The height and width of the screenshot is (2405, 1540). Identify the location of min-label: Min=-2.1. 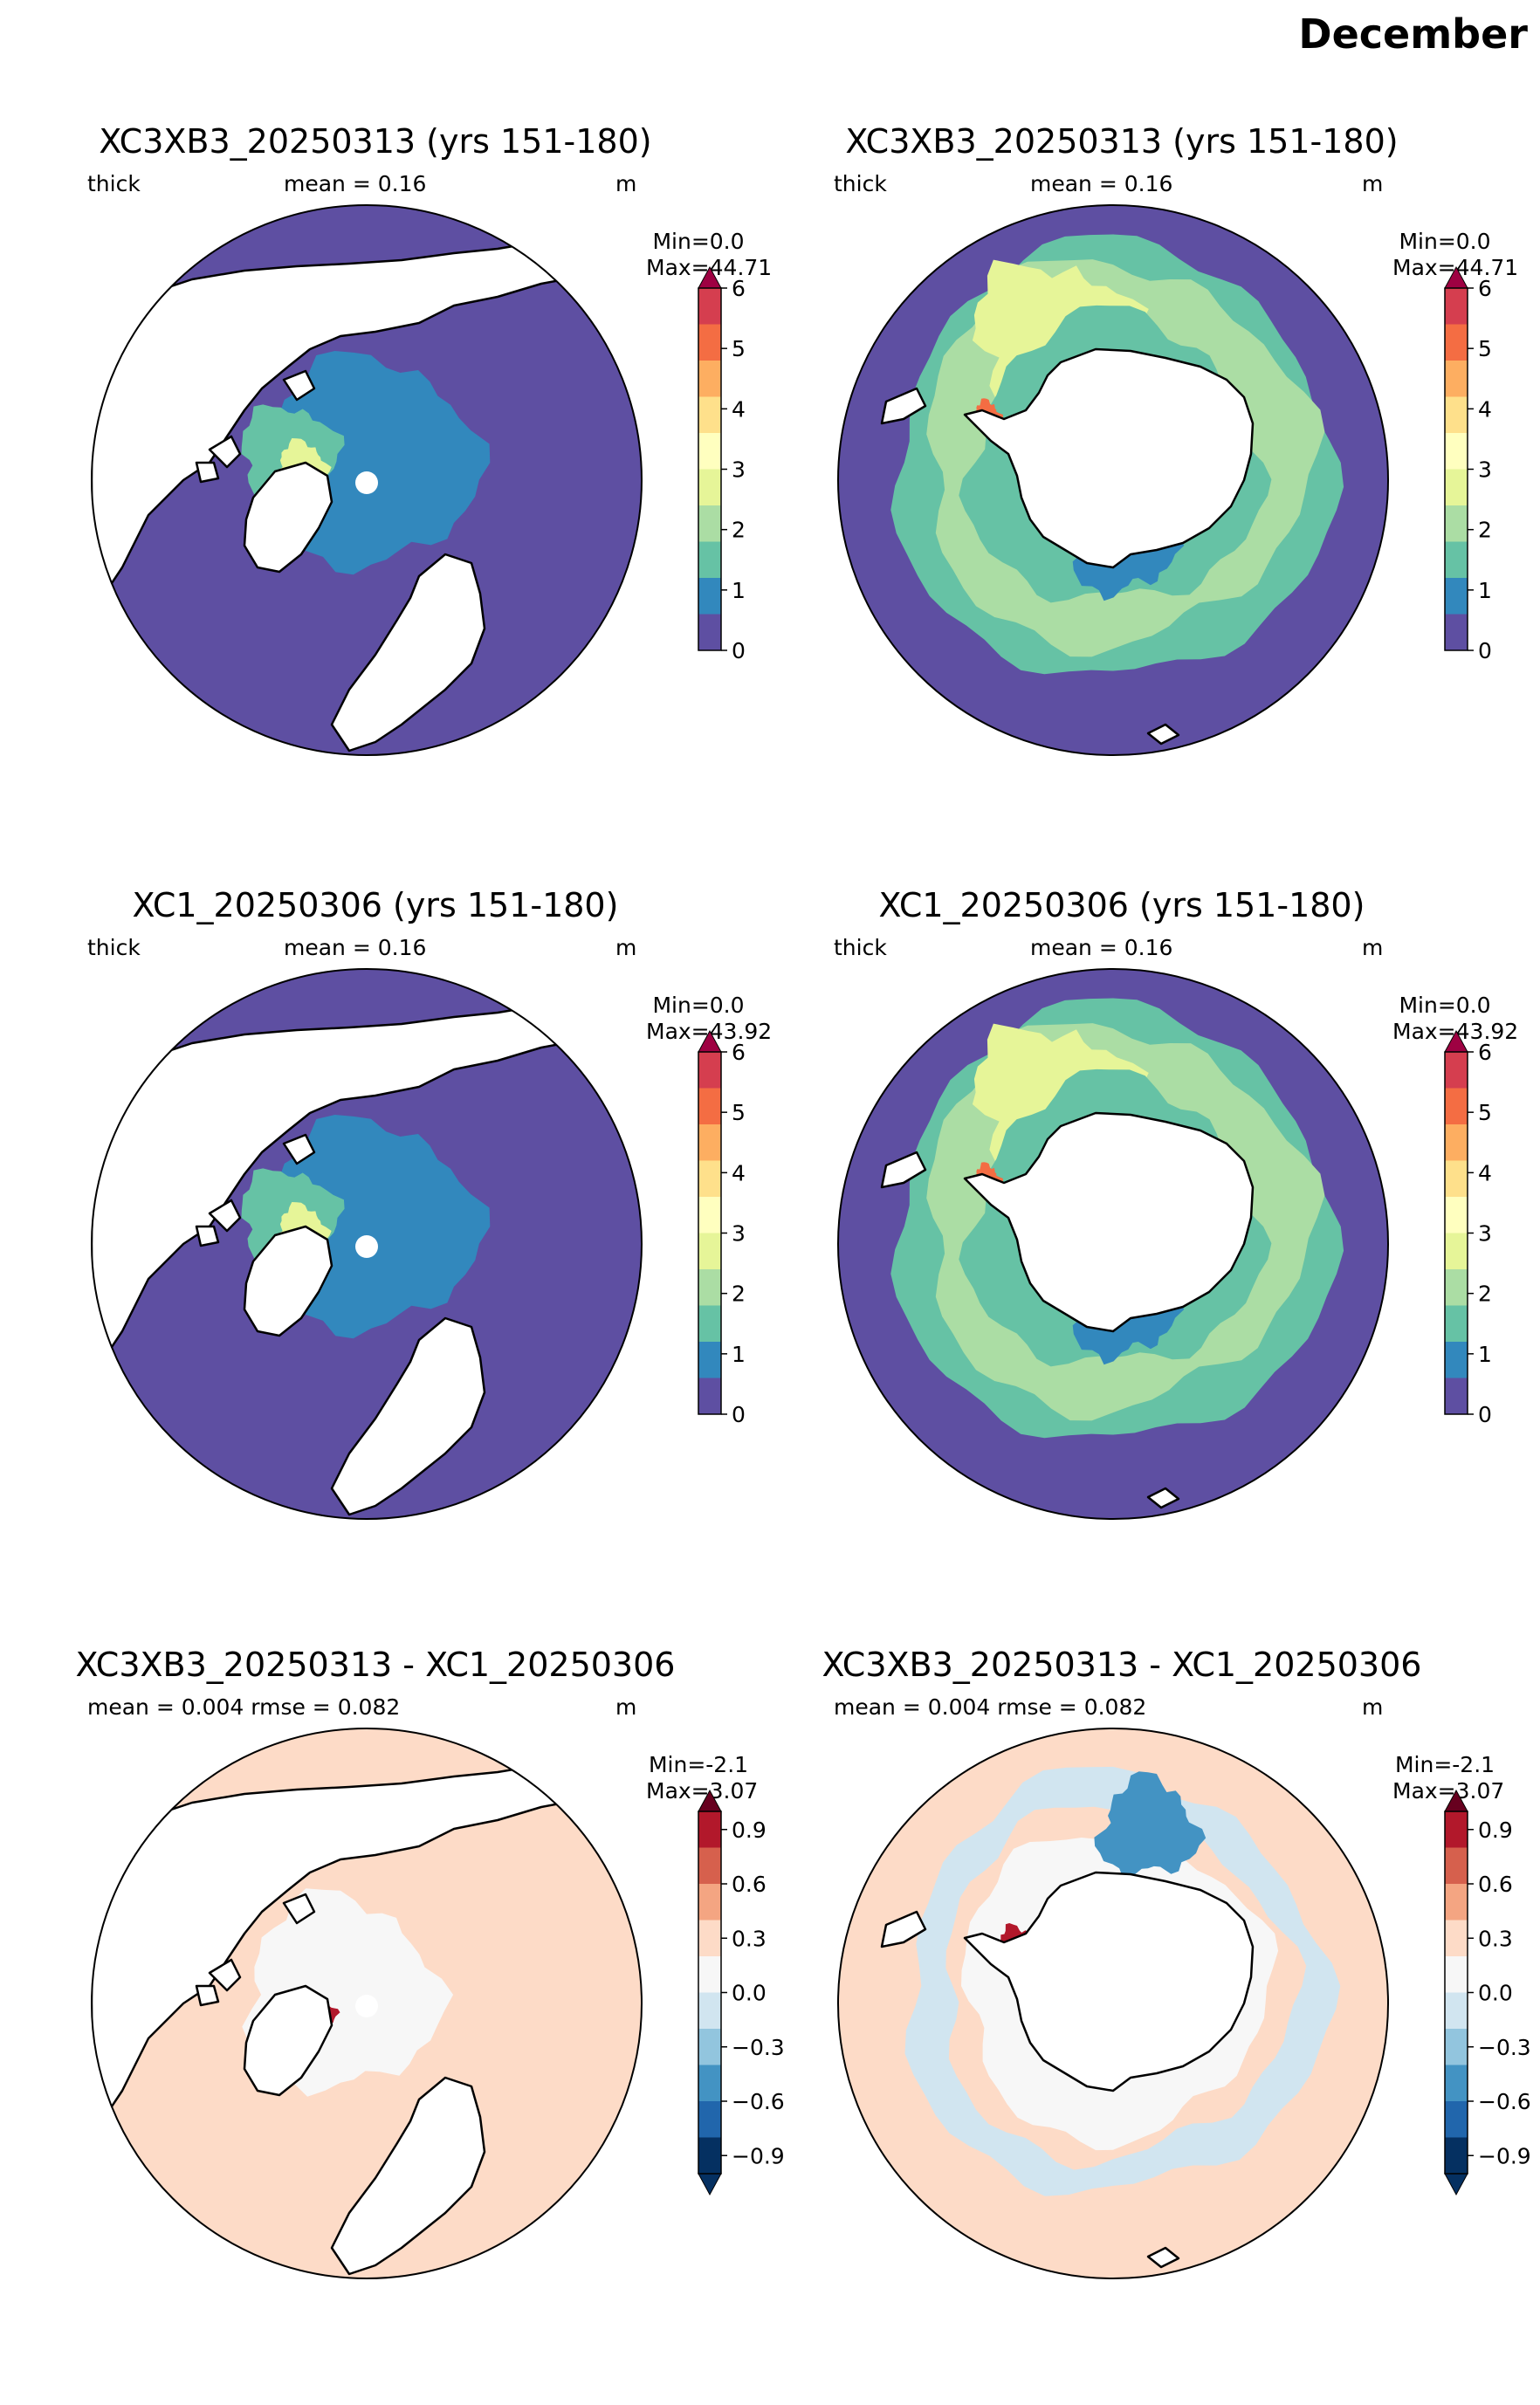
(698, 1764).